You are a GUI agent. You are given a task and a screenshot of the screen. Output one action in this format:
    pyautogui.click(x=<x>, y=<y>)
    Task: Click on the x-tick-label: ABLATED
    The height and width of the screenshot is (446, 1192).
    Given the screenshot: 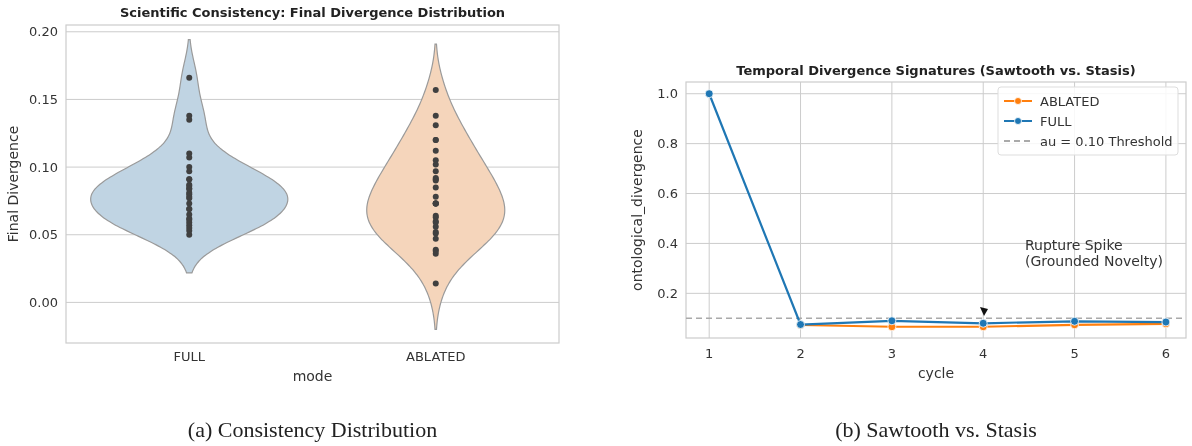 What is the action you would take?
    pyautogui.click(x=436, y=356)
    